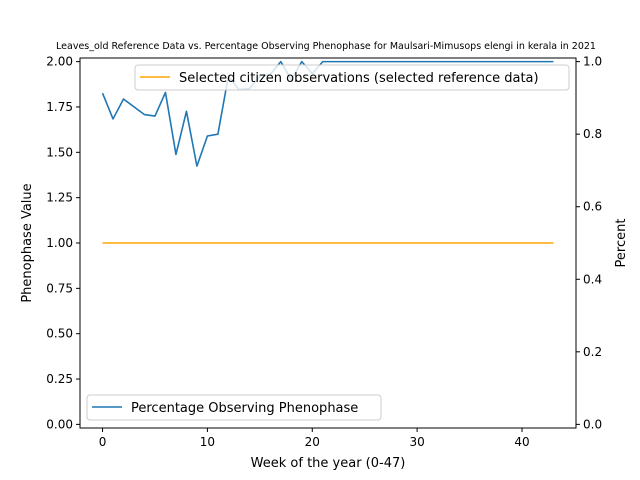 This screenshot has width=640, height=480. Describe the element at coordinates (59, 62) in the screenshot. I see `y-left-tick-label: 2.00` at that location.